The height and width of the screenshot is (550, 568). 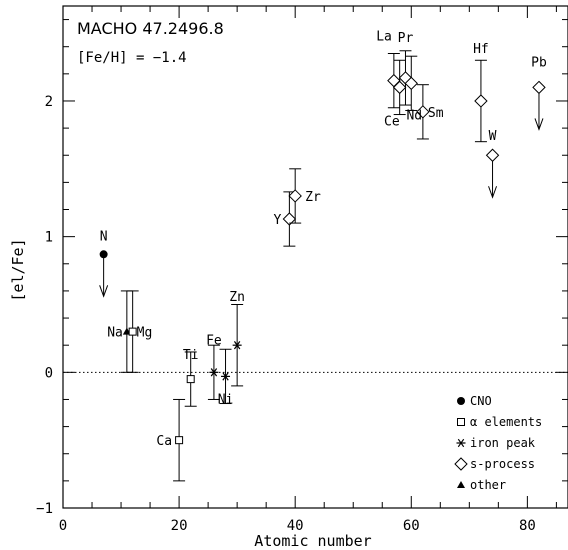 What do you see at coordinates (411, 526) in the screenshot?
I see `x-tick-label: 60` at bounding box center [411, 526].